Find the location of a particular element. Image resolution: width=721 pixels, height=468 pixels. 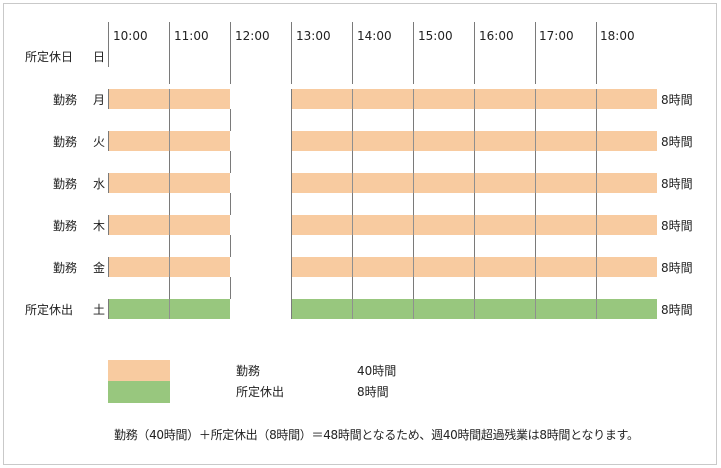

row-day-label: 金 is located at coordinates (99, 268).